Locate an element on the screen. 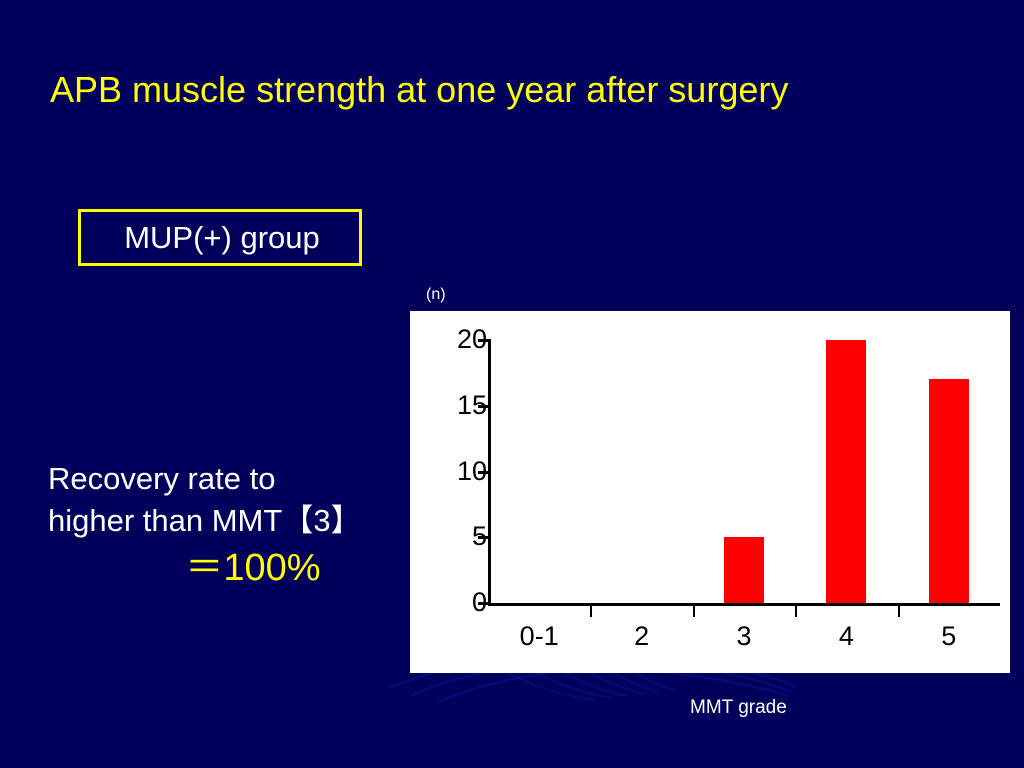  y-tick-label: 10 is located at coordinates (471, 470).